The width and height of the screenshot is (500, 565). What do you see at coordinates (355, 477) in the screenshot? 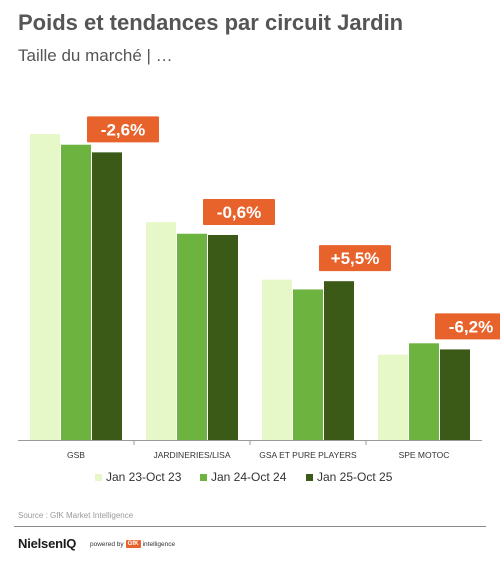
I see `legend-label: Jan 25-Oct 25` at bounding box center [355, 477].